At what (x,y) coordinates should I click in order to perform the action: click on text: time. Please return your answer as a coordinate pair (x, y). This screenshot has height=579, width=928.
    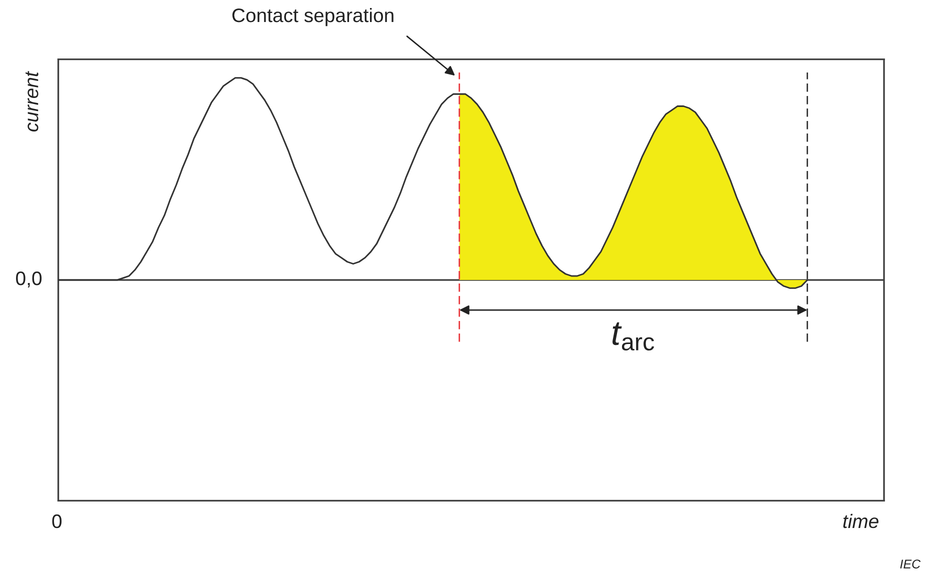
    Looking at the image, I should click on (860, 521).